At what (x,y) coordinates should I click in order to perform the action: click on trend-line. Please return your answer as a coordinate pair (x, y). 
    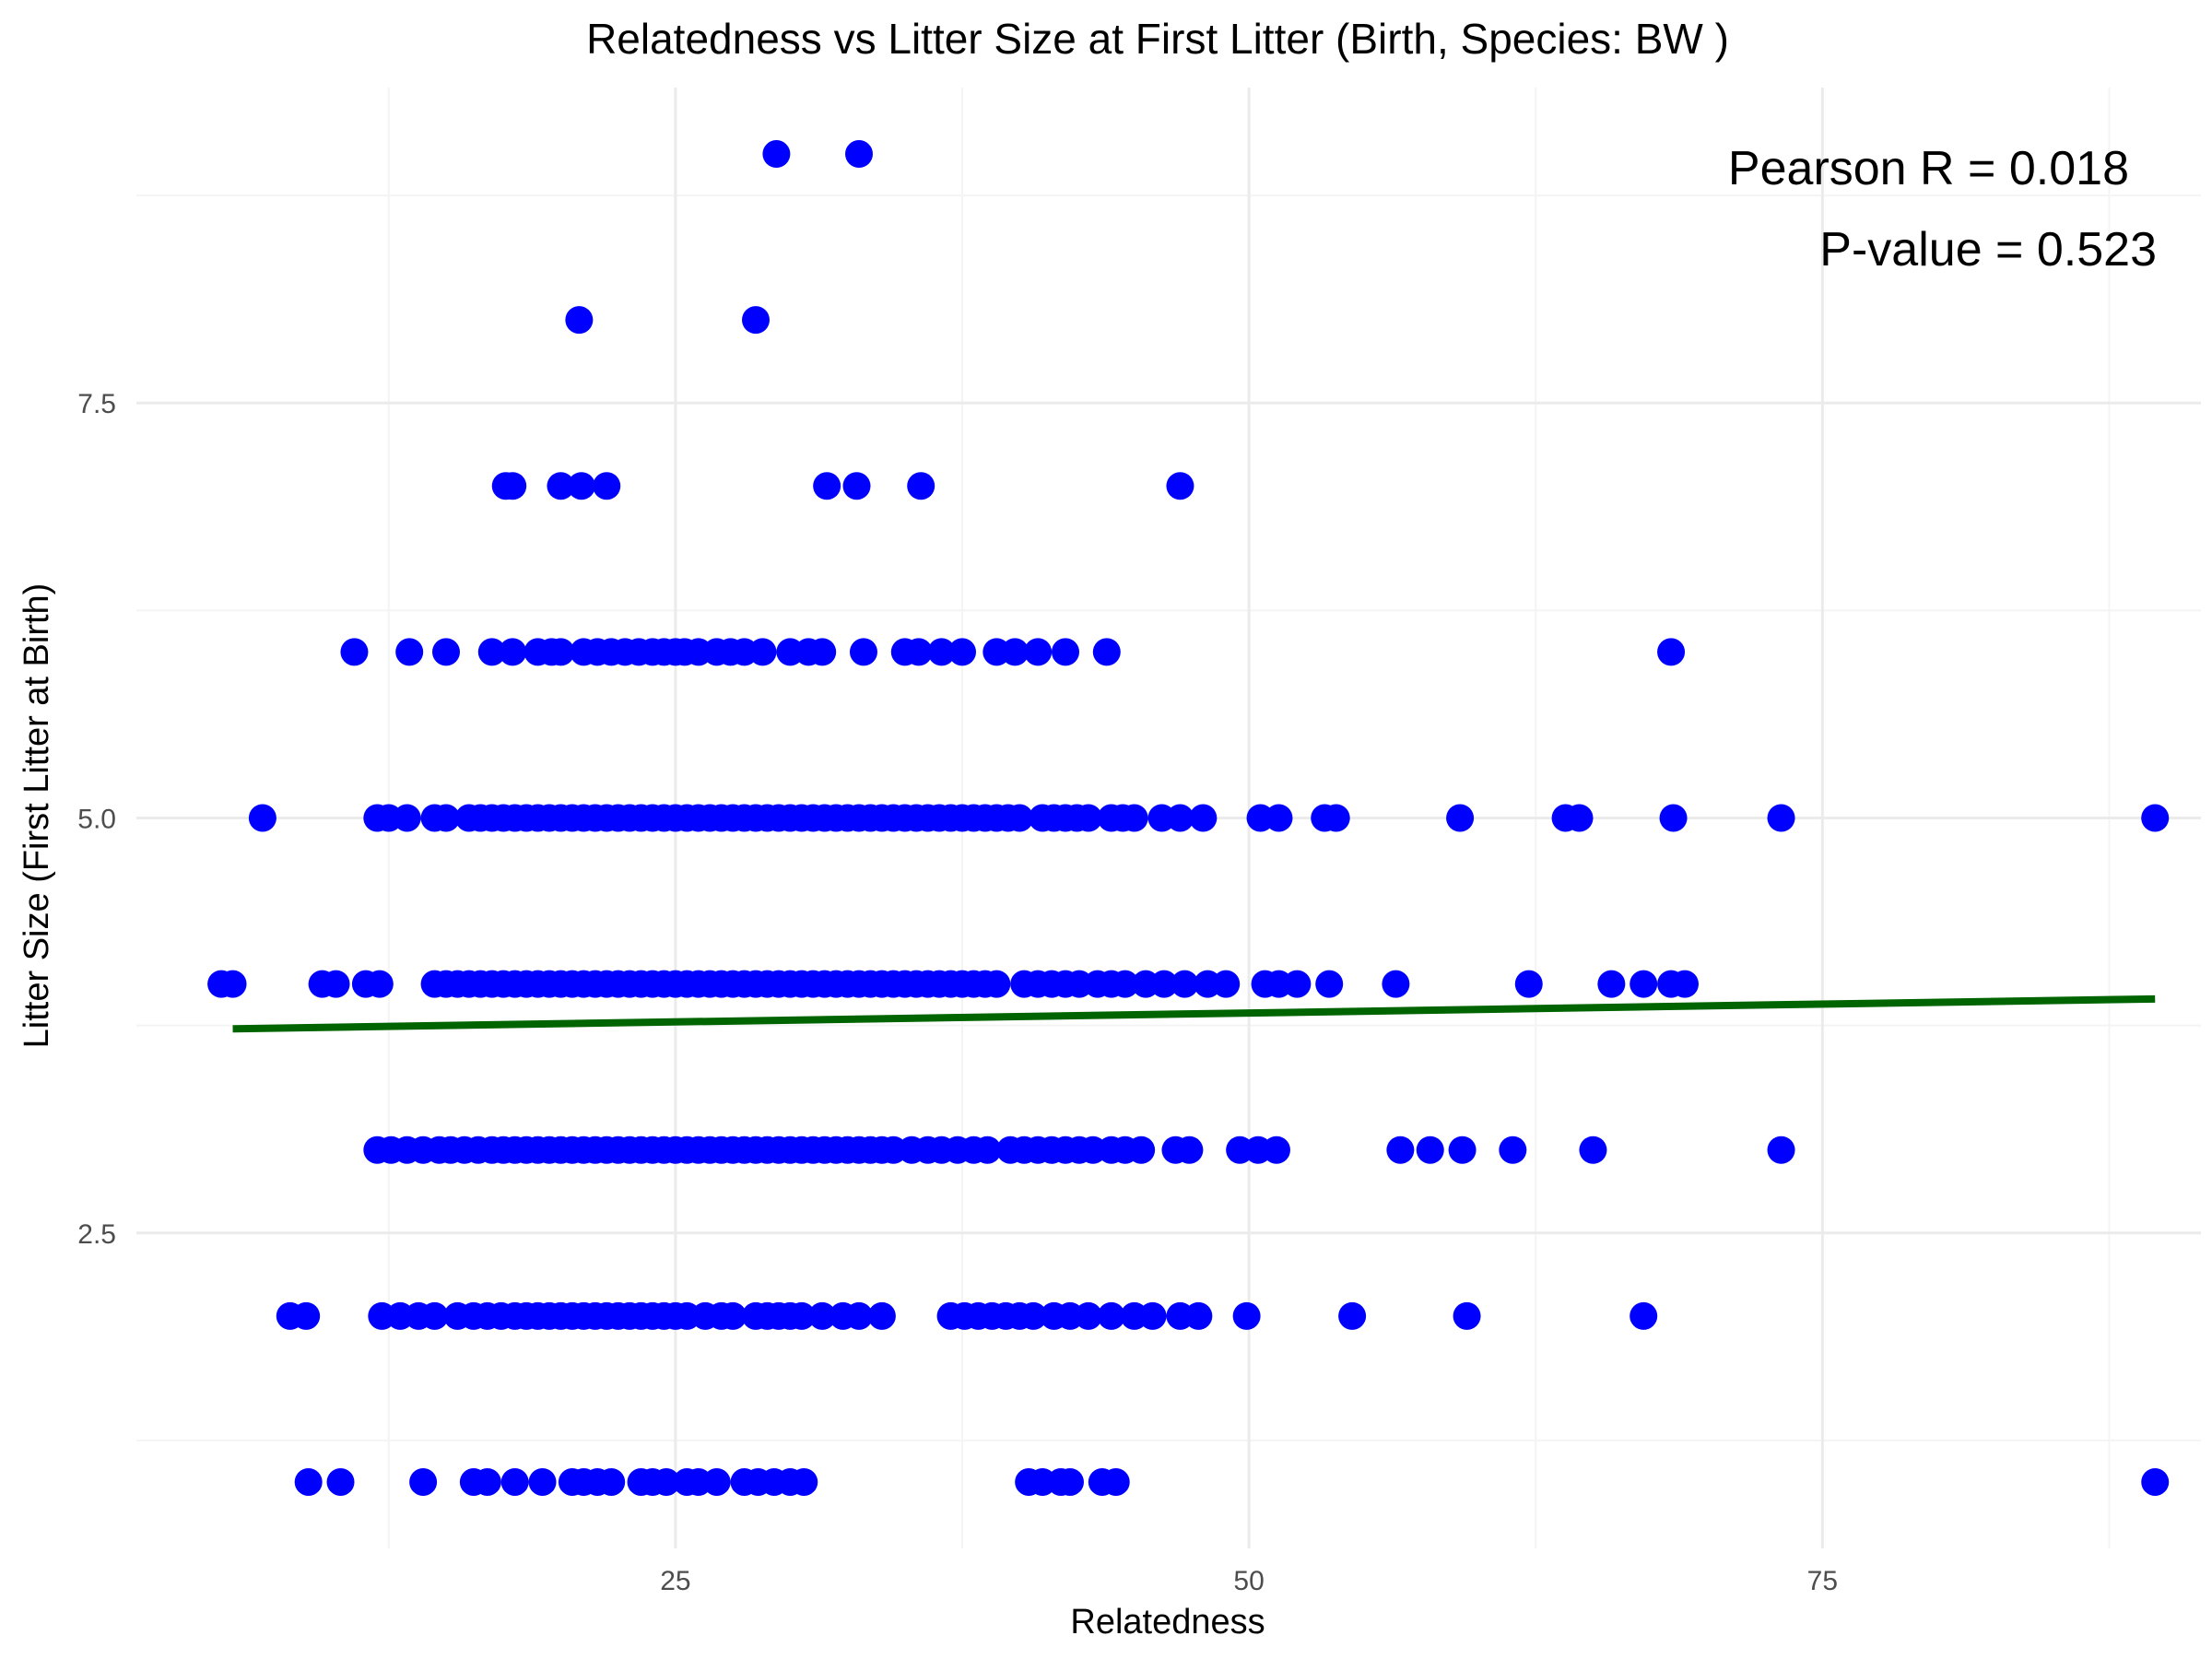
    Looking at the image, I should click on (1194, 1013).